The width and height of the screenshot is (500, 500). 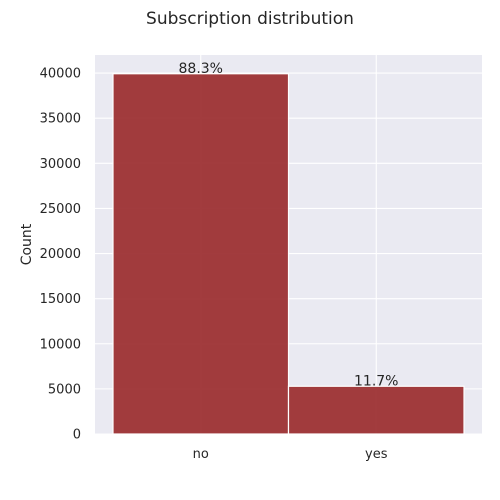 What do you see at coordinates (250, 19) in the screenshot?
I see `chart-title: Subscription distribution` at bounding box center [250, 19].